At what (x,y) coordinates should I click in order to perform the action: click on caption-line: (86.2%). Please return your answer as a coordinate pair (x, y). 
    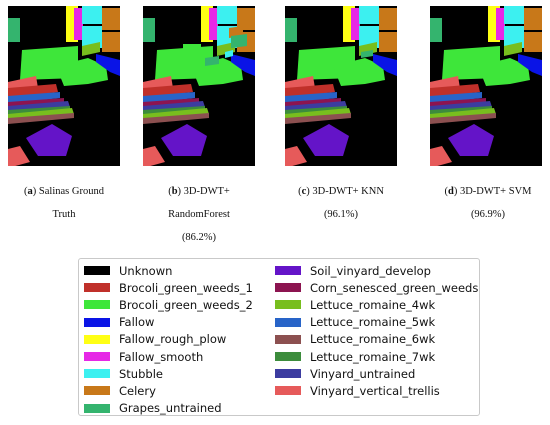
    Looking at the image, I should click on (199, 237).